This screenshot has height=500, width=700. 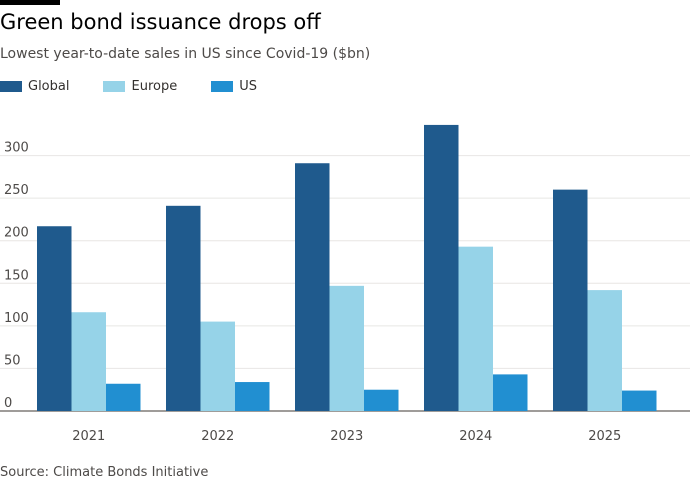 What do you see at coordinates (183, 308) in the screenshot?
I see `bar-global-2022` at bounding box center [183, 308].